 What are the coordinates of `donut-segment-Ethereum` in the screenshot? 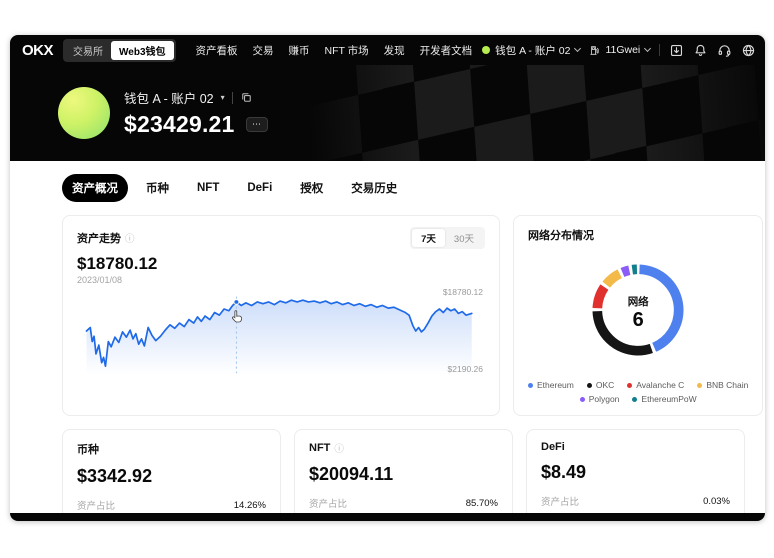 It's located at (638, 310).